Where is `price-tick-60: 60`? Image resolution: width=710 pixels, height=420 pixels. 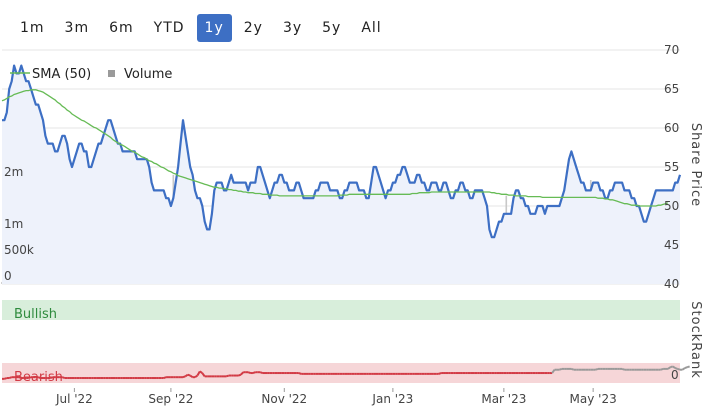 price-tick-60: 60 is located at coordinates (671, 128).